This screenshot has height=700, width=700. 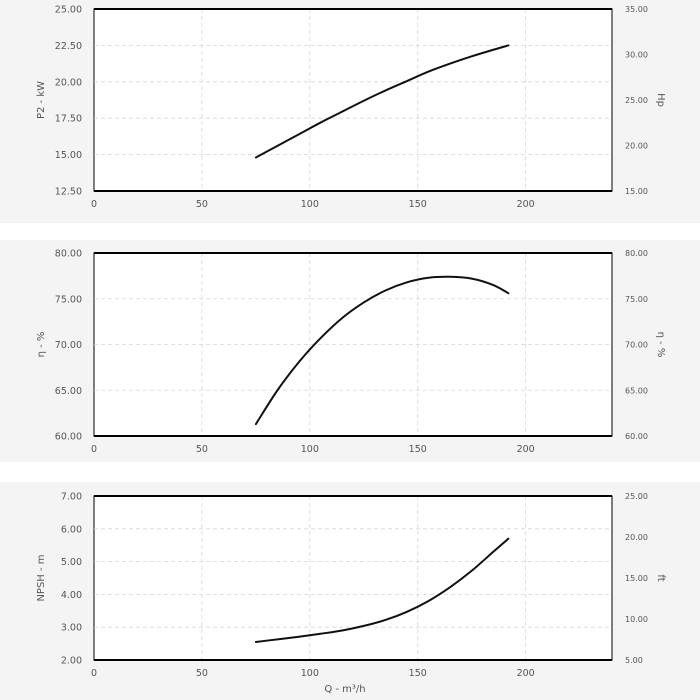 What do you see at coordinates (660, 577) in the screenshot?
I see `y2-axis-title: ft` at bounding box center [660, 577].